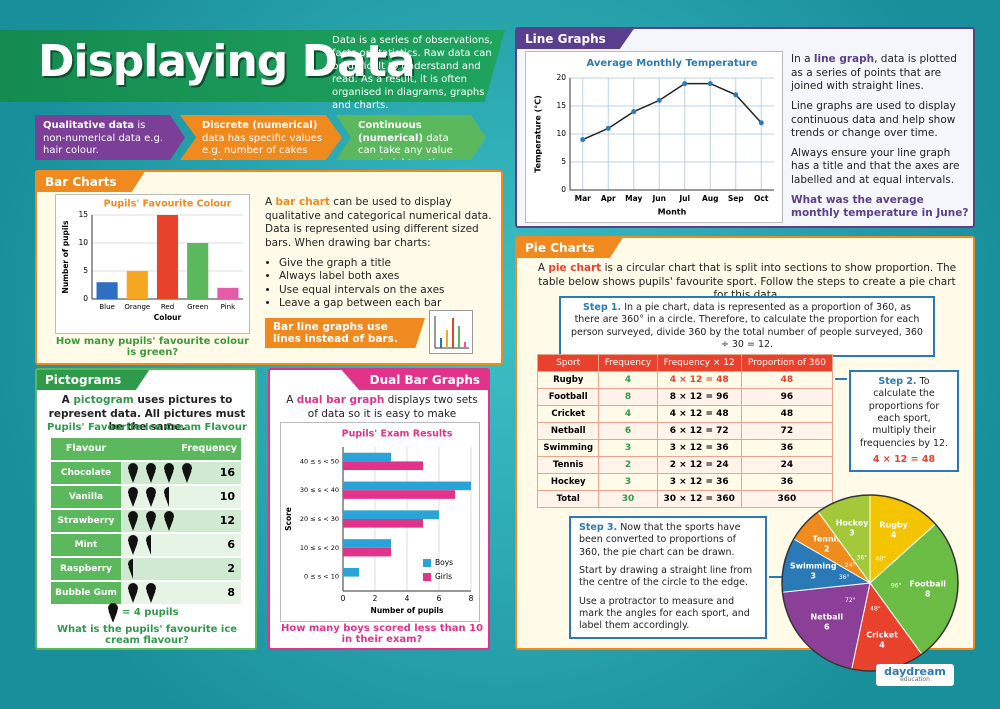  I want to click on slice-label: Swimming, so click(813, 565).